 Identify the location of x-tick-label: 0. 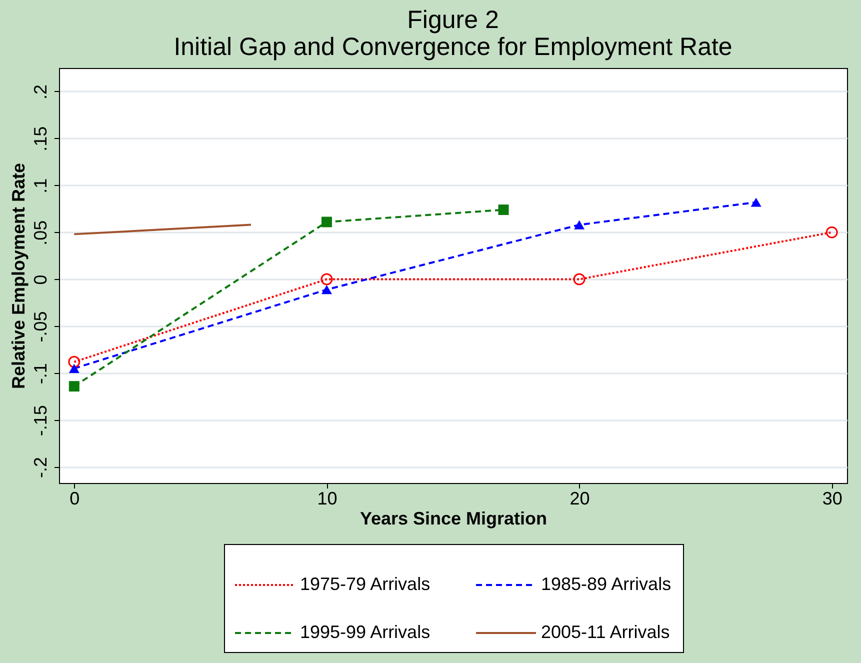
(75, 498).